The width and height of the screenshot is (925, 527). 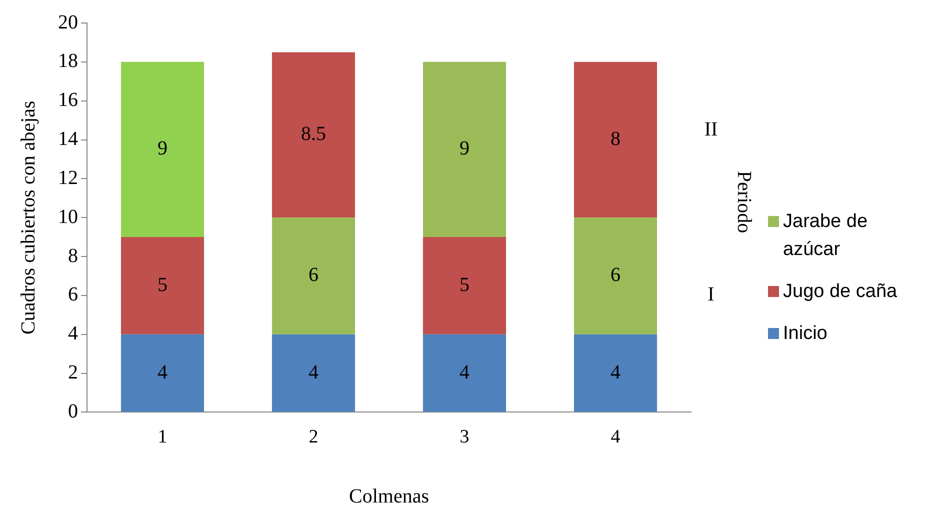 What do you see at coordinates (615, 437) in the screenshot?
I see `x-tick-label: 4` at bounding box center [615, 437].